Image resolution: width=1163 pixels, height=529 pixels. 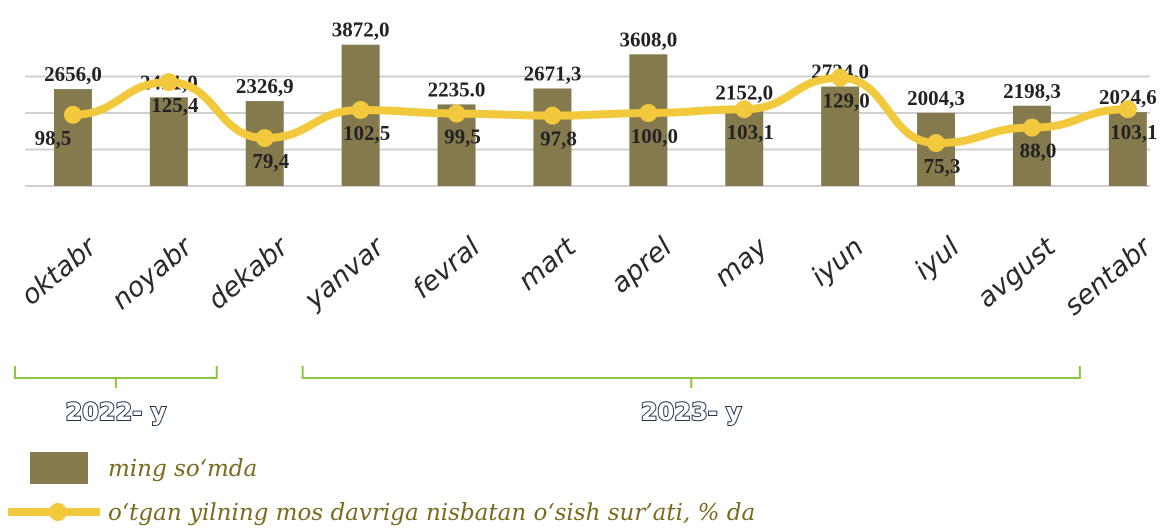 I want to click on line-value-label: 88,0, so click(x=1038, y=151).